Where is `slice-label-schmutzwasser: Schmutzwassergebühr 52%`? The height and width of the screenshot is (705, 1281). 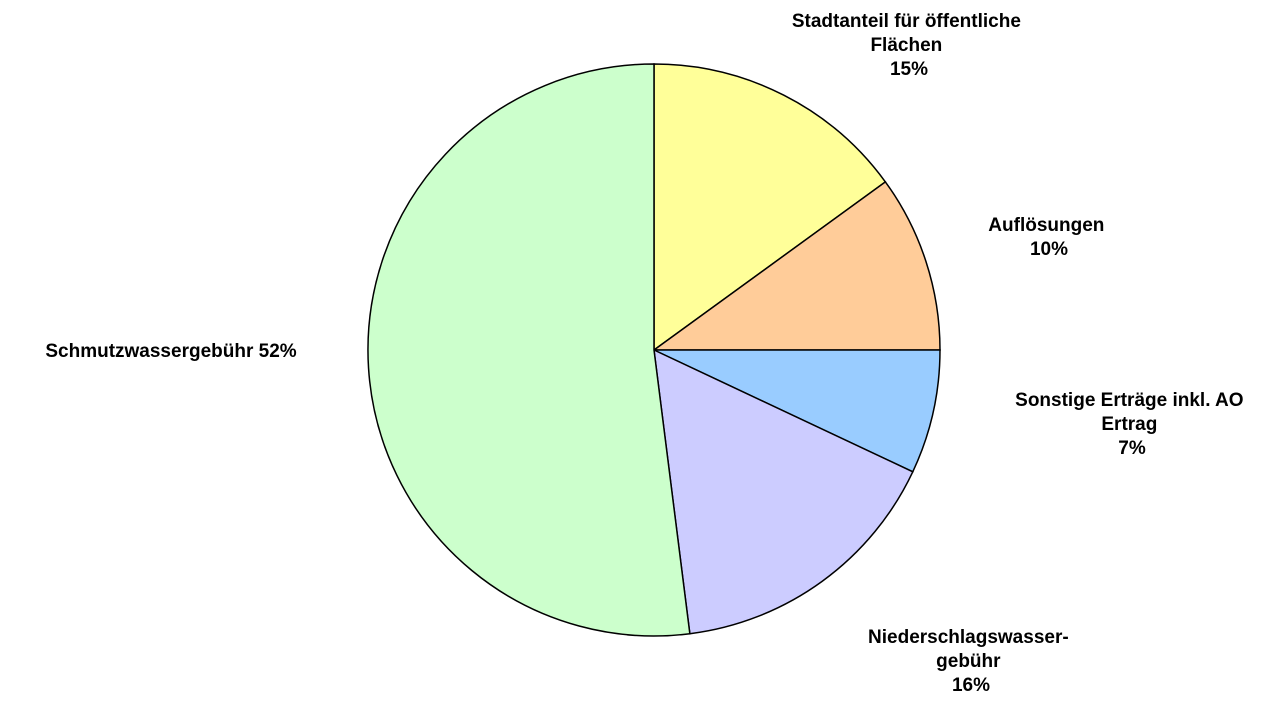
slice-label-schmutzwasser: Schmutzwassergebühr 52% is located at coordinates (170, 351).